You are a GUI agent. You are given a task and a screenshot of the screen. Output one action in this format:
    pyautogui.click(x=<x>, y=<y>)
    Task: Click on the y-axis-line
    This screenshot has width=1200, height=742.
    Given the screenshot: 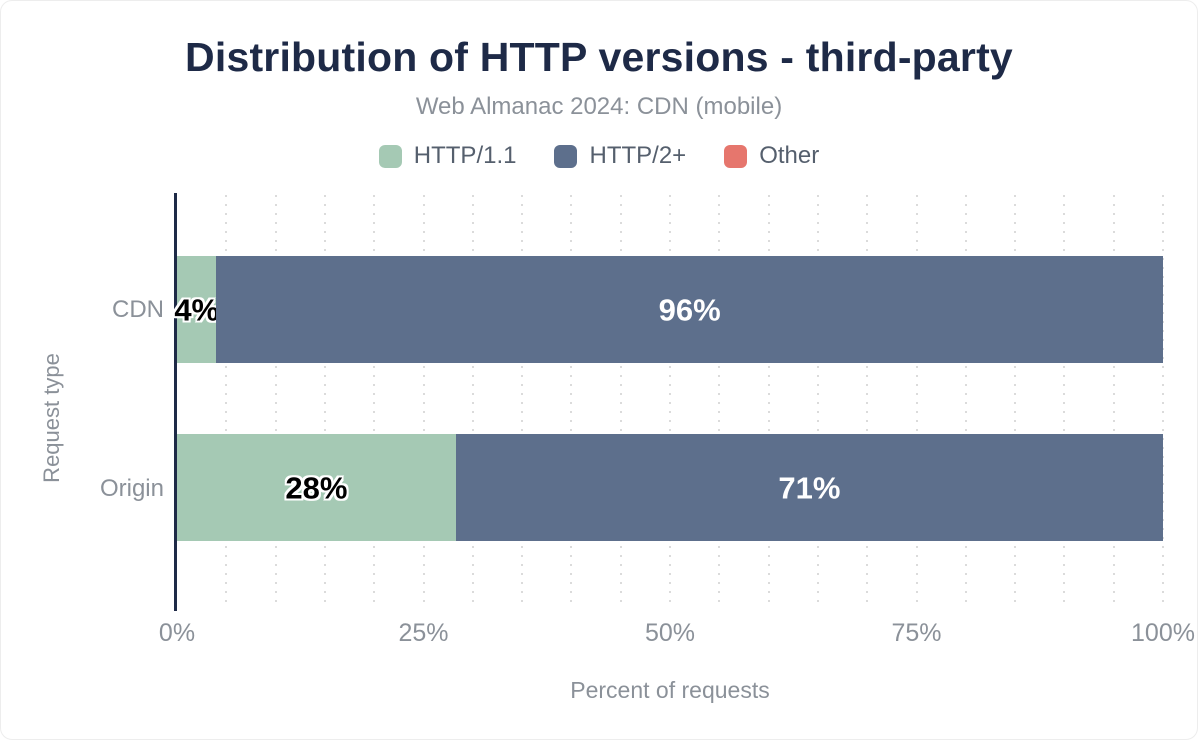 What is the action you would take?
    pyautogui.click(x=175, y=402)
    